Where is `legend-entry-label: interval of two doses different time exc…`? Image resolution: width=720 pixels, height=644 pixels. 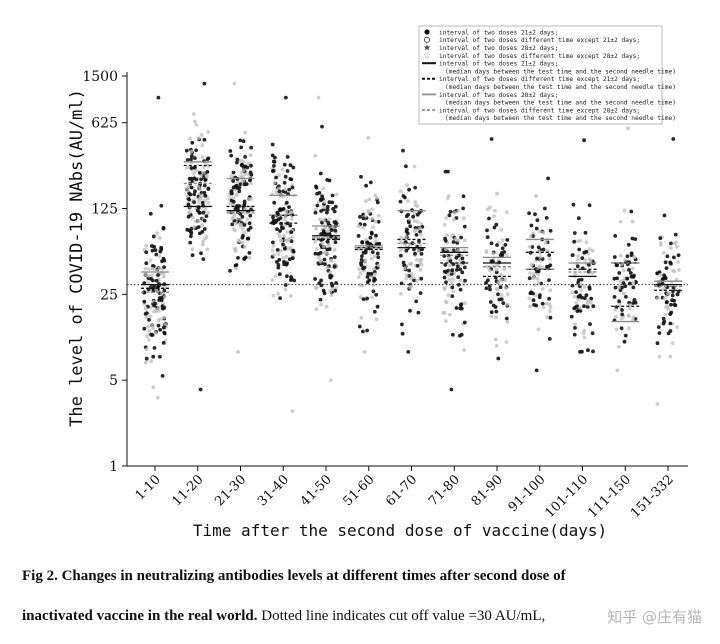
legend-entry-label: interval of two doses different time exc… is located at coordinates (539, 40).